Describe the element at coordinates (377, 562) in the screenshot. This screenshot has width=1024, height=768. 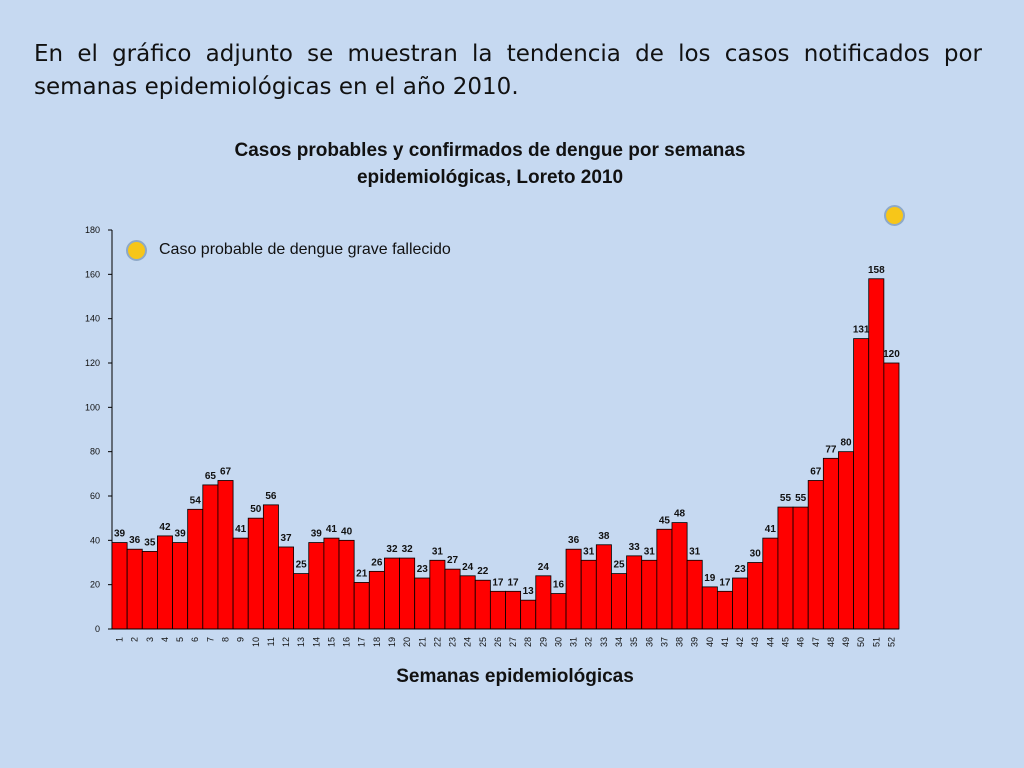
I see `bar-value-label: 26` at that location.